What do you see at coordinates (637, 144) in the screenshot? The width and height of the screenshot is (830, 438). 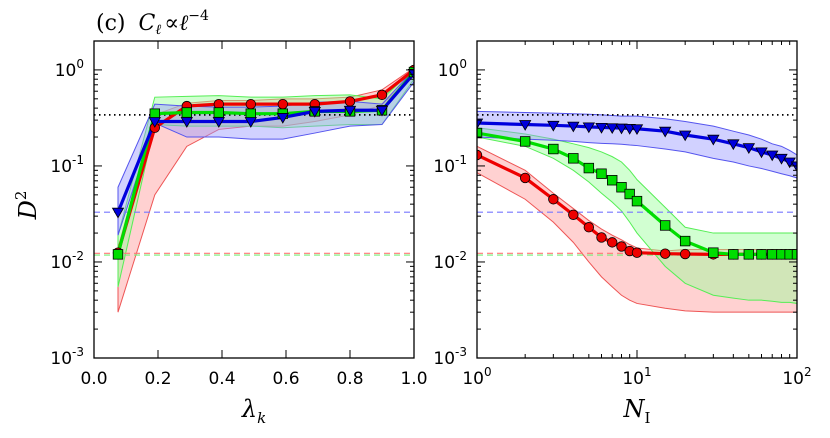 I see `band-blue` at bounding box center [637, 144].